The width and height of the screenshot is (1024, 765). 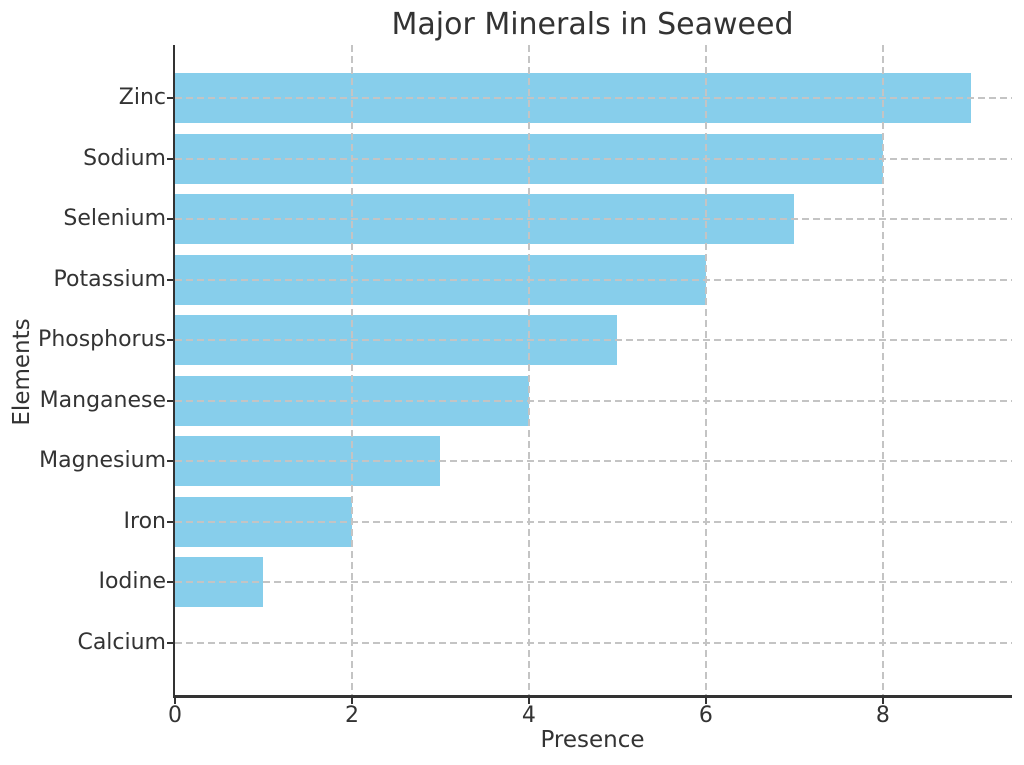 I want to click on y-tick-label: Iron, so click(x=144, y=521).